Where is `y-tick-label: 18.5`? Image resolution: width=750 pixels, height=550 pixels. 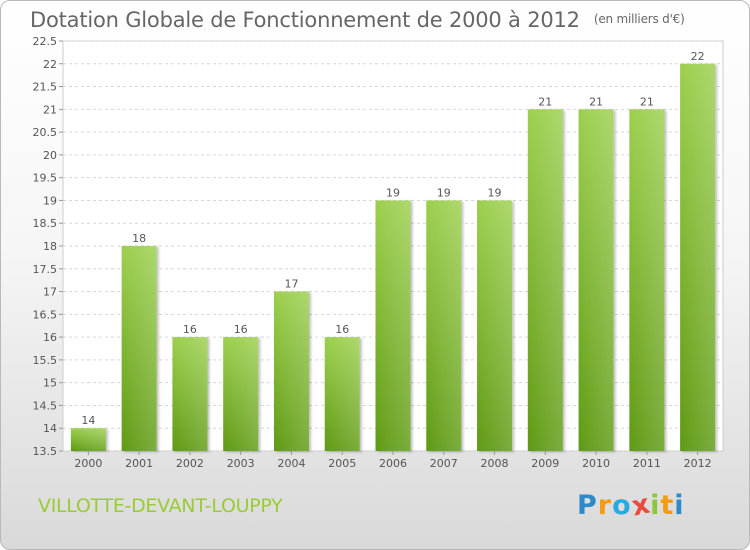
y-tick-label: 18.5 is located at coordinates (45, 223).